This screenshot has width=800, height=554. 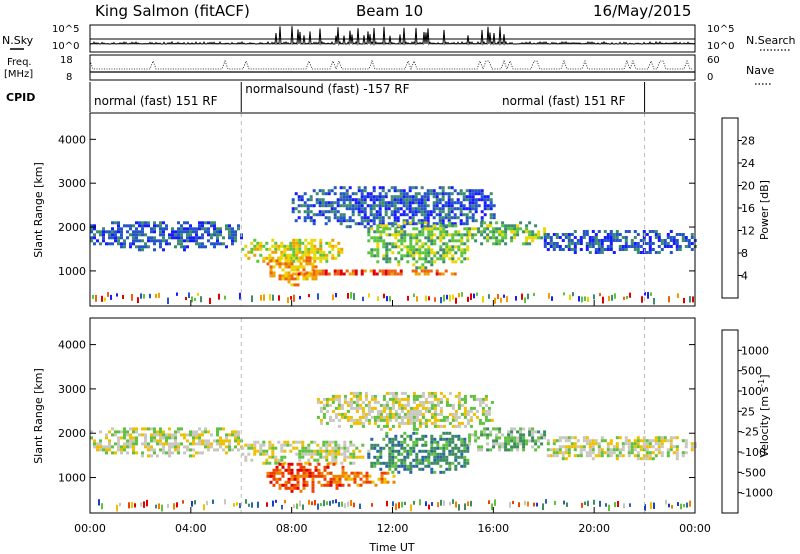 I want to click on power-y-axis-label: Slant Range [km], so click(x=38, y=210).